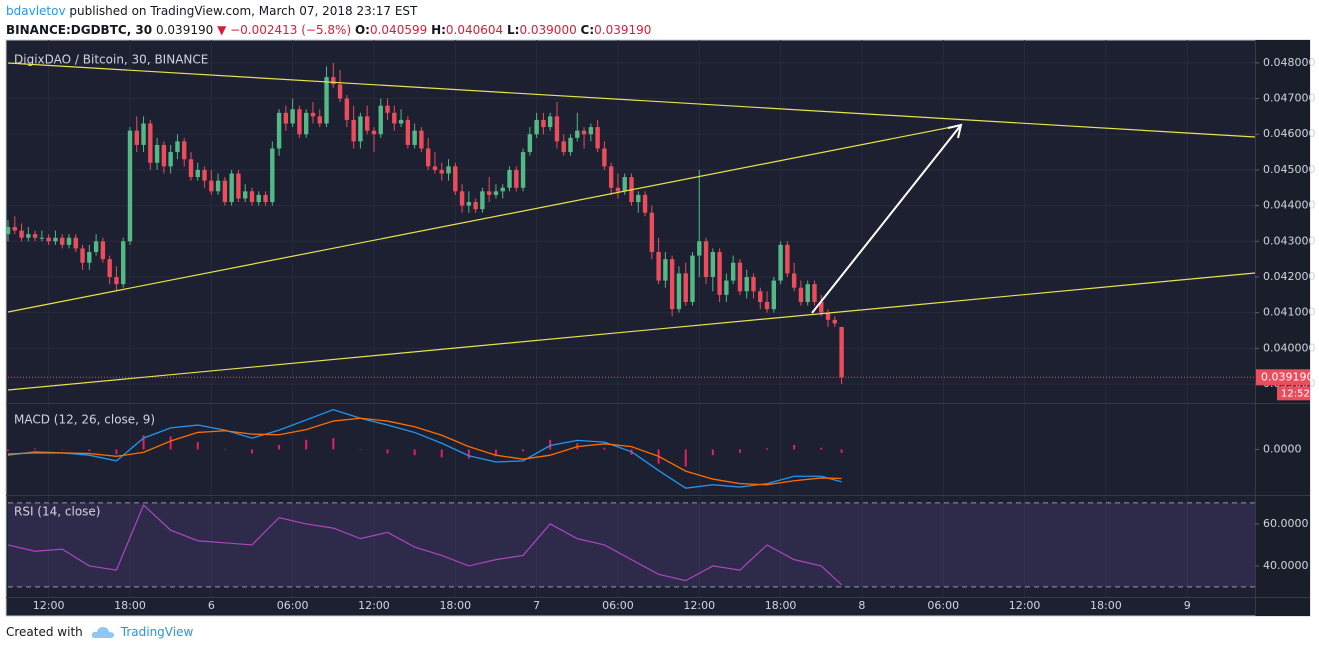 This screenshot has height=652, width=1319. Describe the element at coordinates (293, 605) in the screenshot. I see `x-tick-label: 06:00` at that location.